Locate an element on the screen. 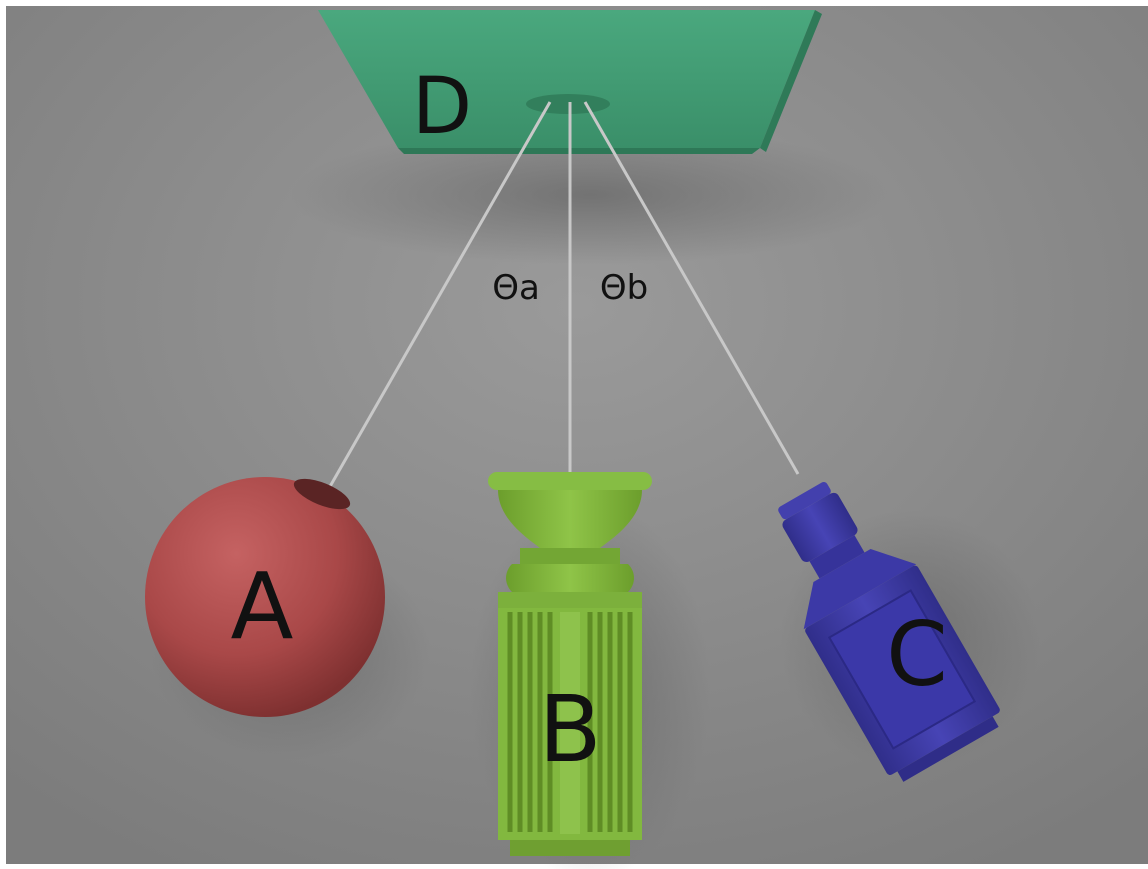  angle-label-a: Θa is located at coordinates (516, 288).